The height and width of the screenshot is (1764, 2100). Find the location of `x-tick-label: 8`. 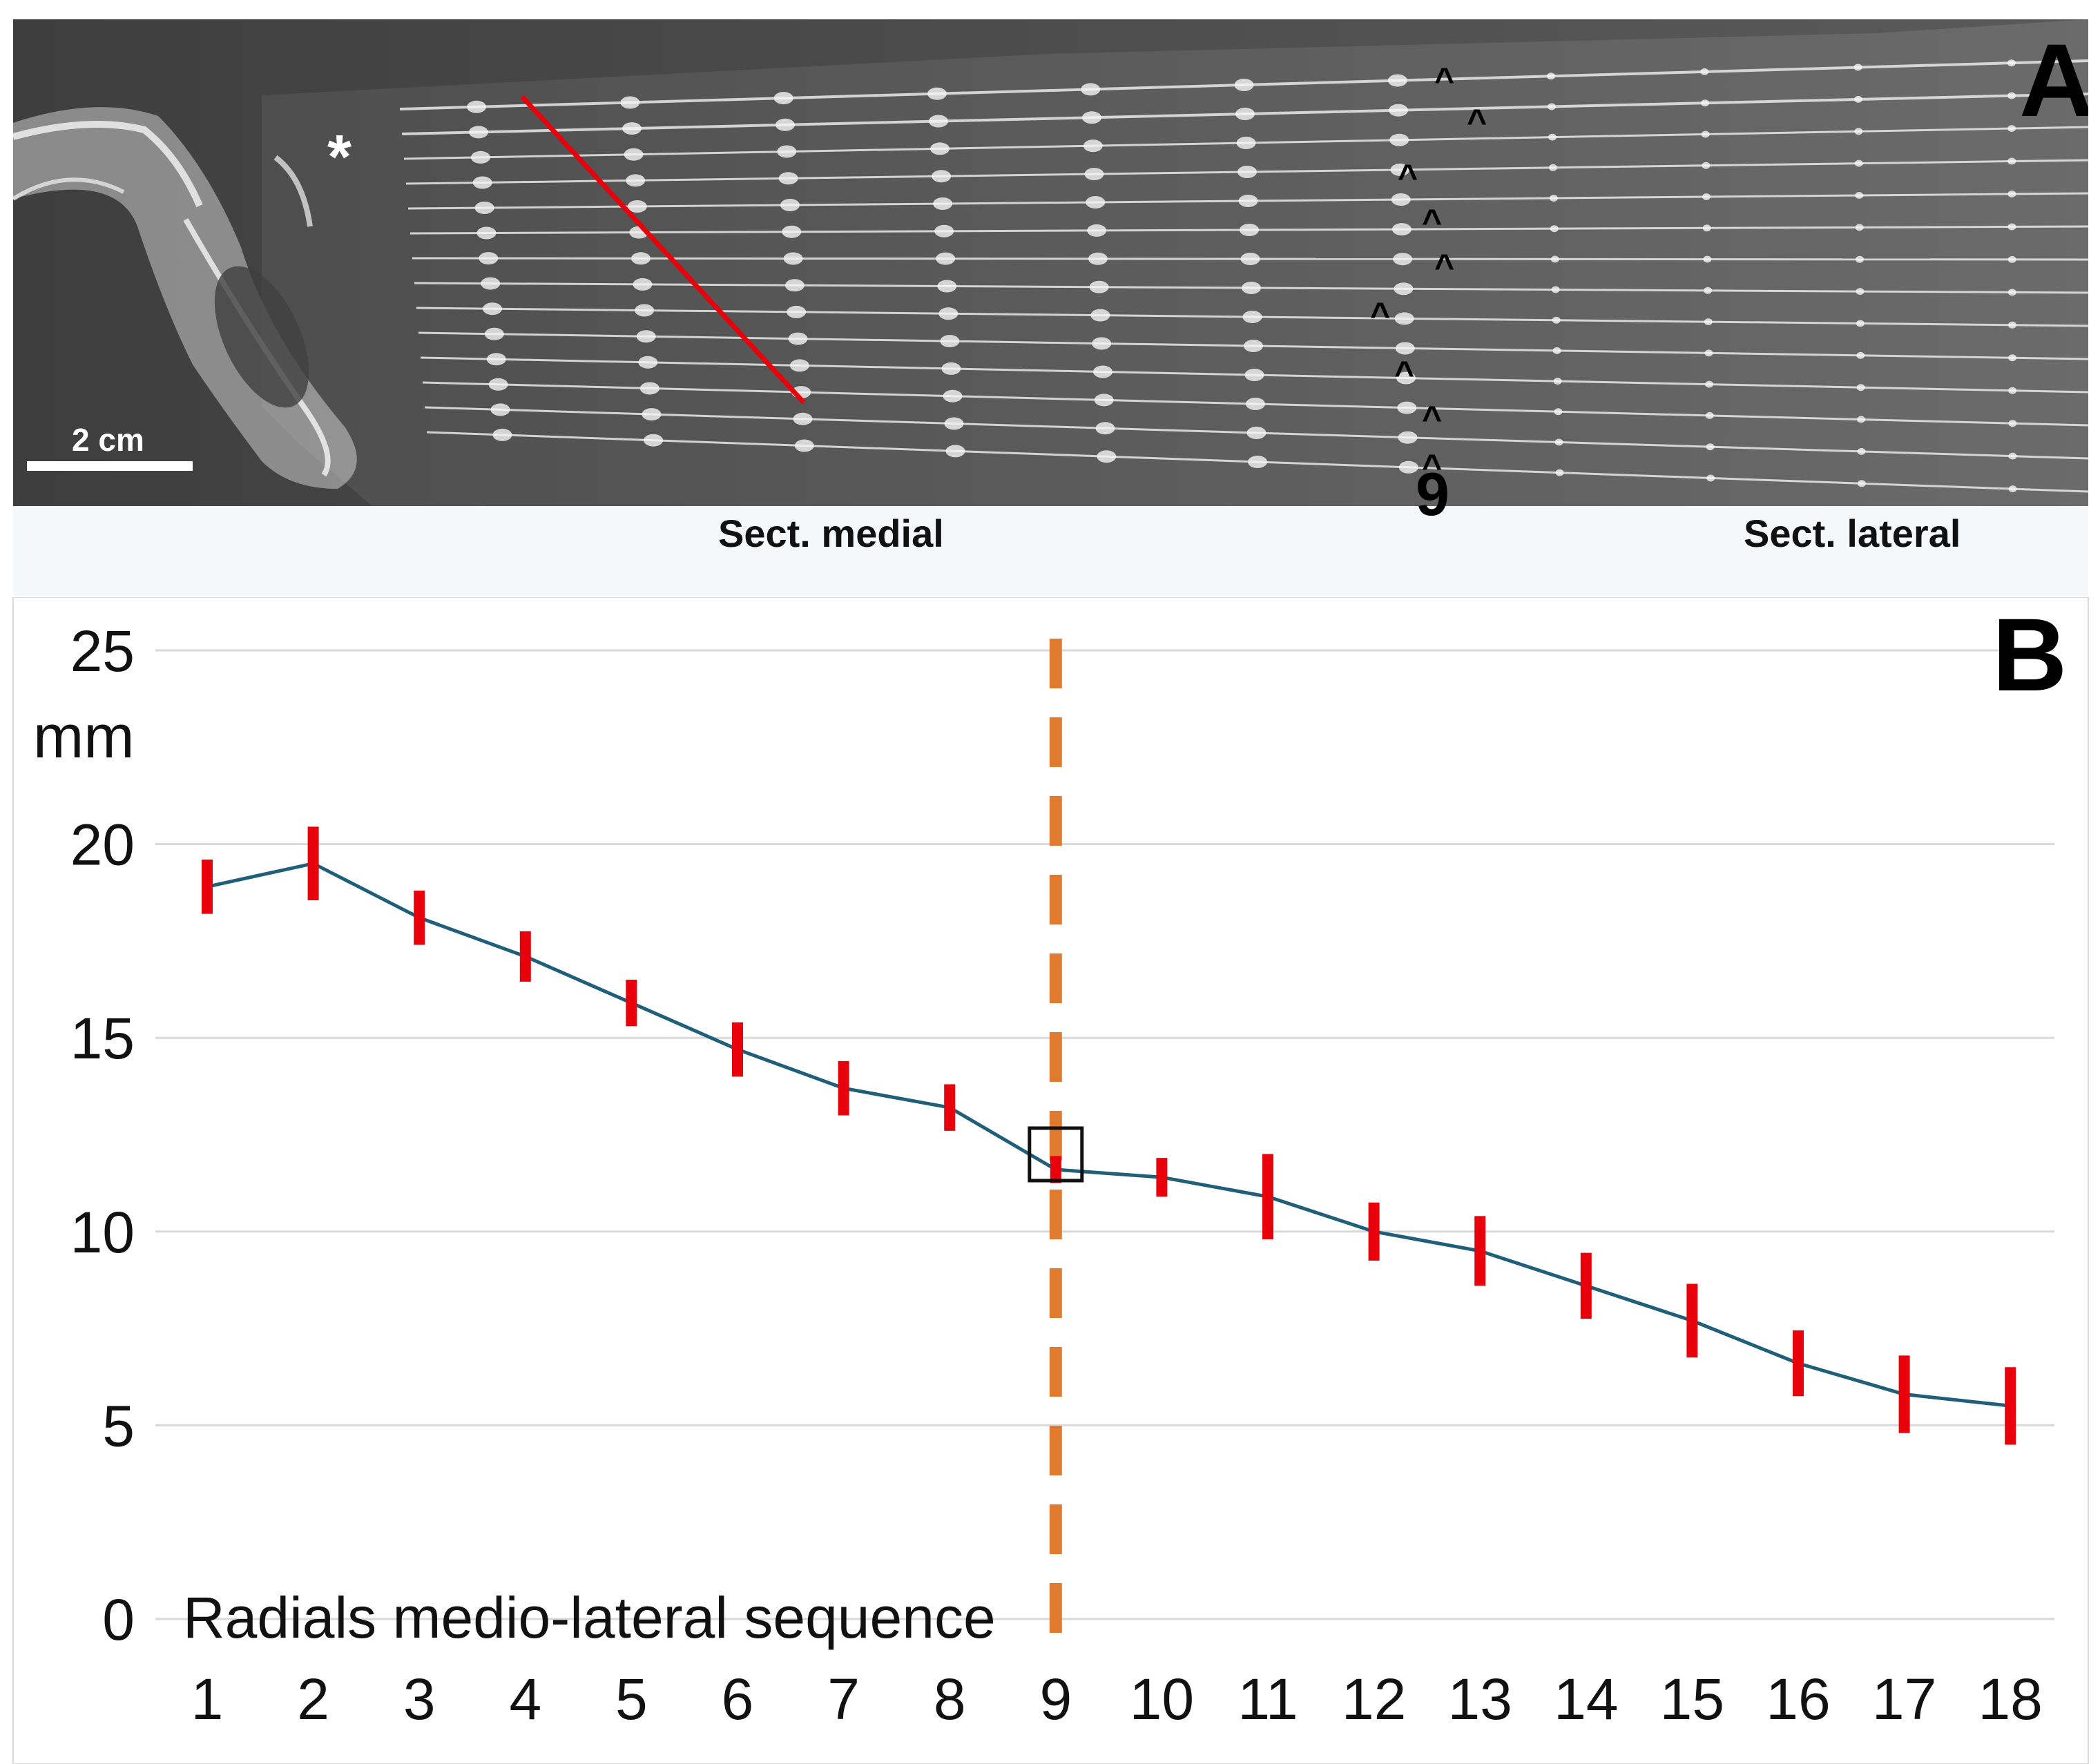

x-tick-label: 8 is located at coordinates (950, 1699).